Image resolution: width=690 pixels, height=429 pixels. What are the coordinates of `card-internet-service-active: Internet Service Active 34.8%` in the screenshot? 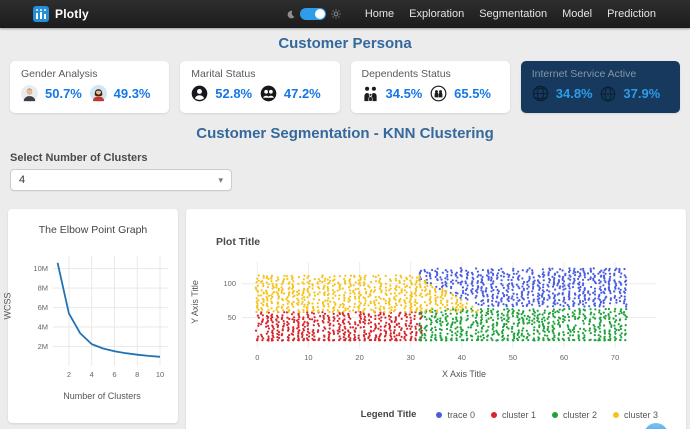 It's located at (600, 87).